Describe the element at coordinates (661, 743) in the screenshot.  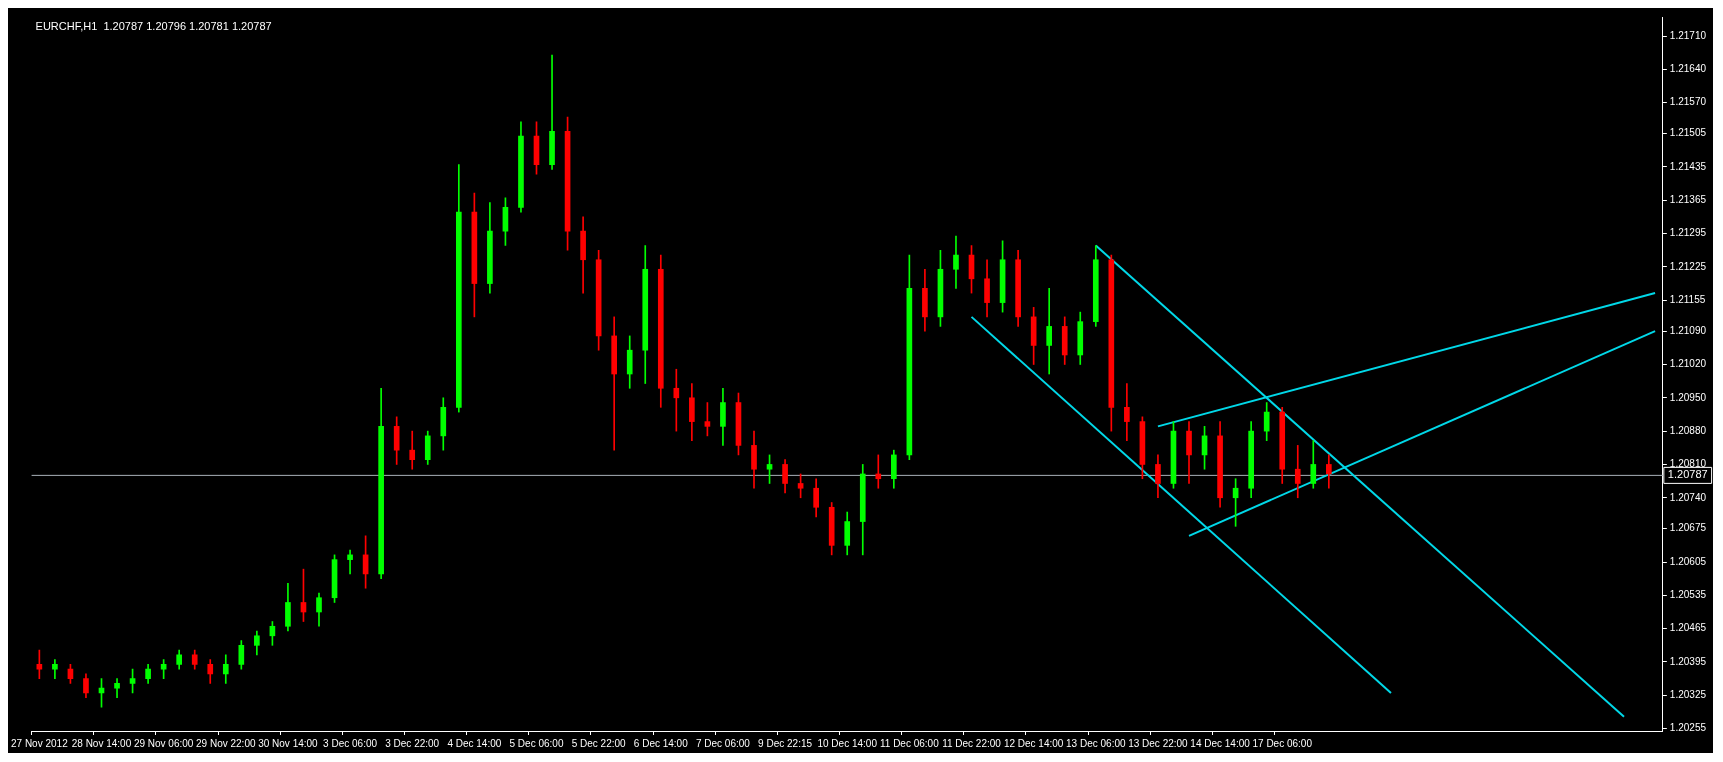
I see `x-tick-label: 6 Dec 14:00` at that location.